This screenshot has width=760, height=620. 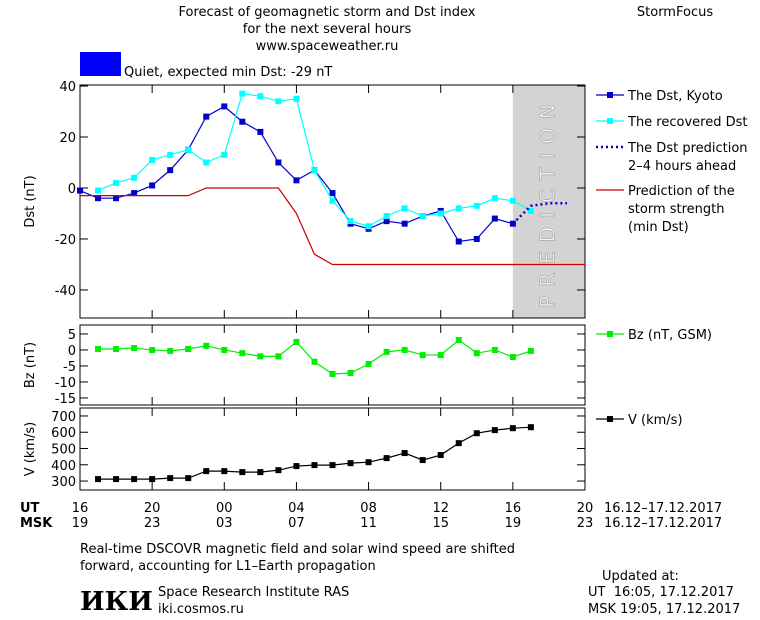 What do you see at coordinates (63, 466) in the screenshot?
I see `y-tick-label: 400` at bounding box center [63, 466].